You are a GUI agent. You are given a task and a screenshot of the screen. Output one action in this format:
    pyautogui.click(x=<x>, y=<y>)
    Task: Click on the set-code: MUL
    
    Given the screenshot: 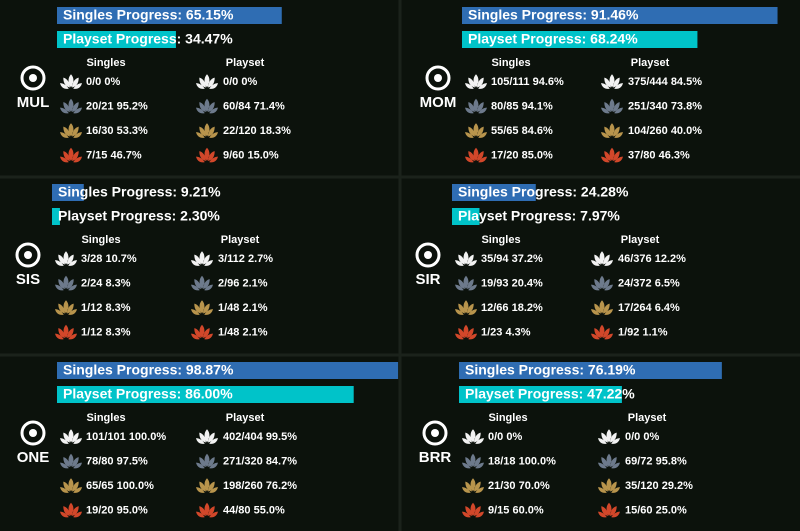 What is the action you would take?
    pyautogui.click(x=33, y=102)
    